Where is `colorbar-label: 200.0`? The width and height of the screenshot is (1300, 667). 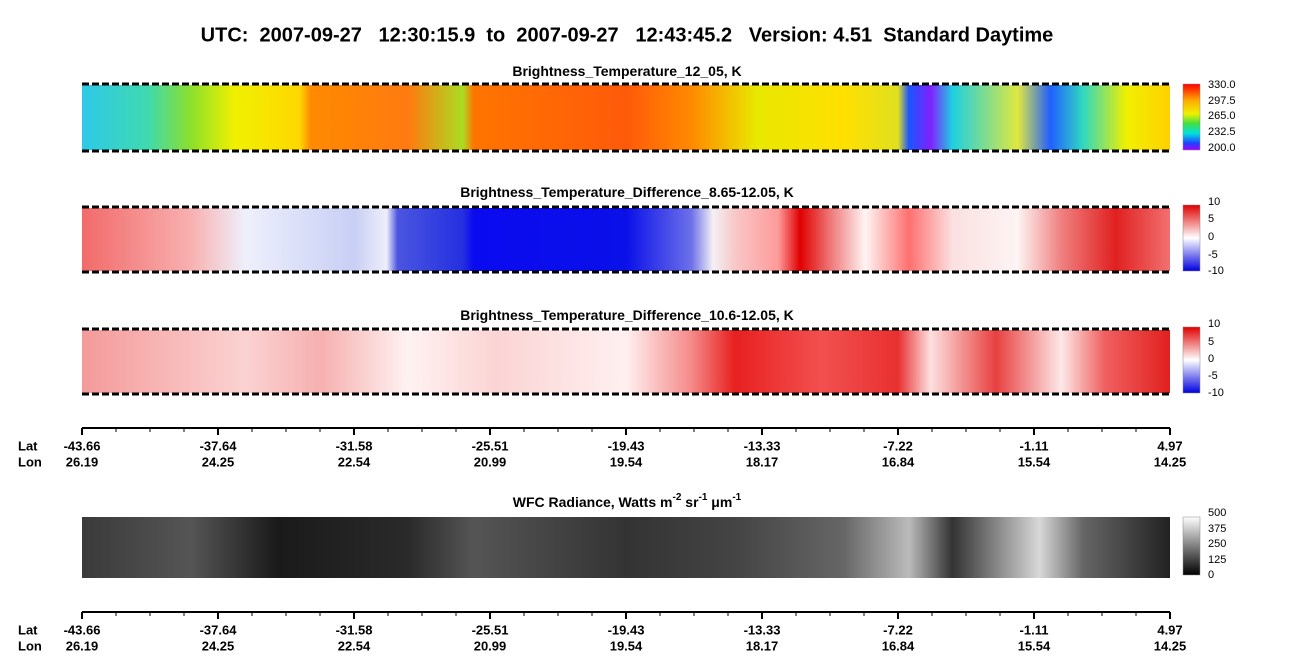 colorbar-label: 200.0 is located at coordinates (1222, 148).